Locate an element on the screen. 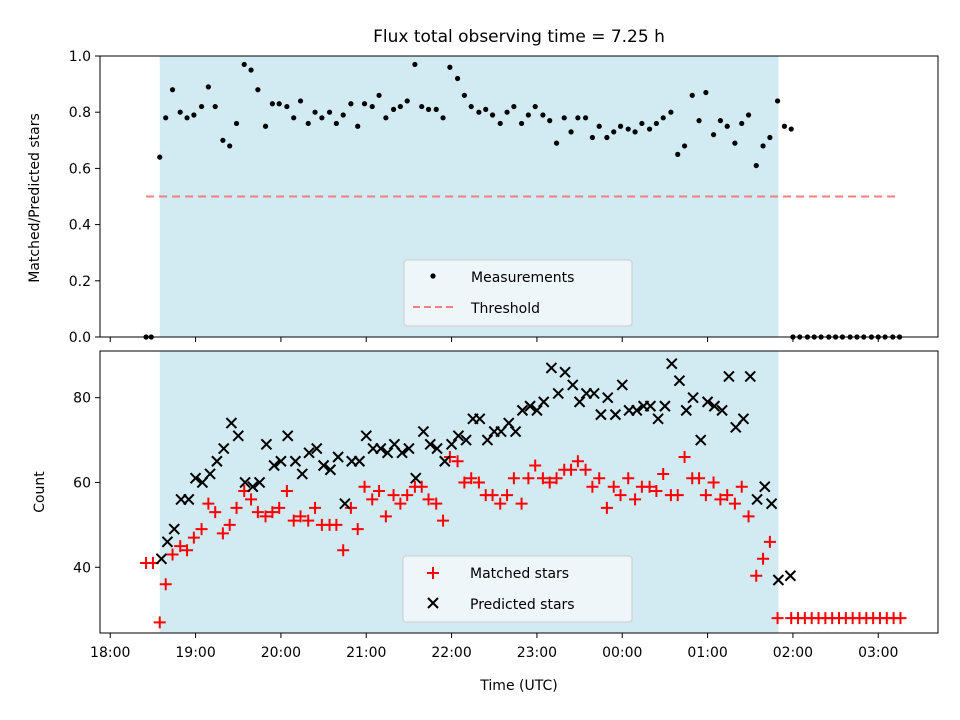  legend-predicted-marker is located at coordinates (433, 603).